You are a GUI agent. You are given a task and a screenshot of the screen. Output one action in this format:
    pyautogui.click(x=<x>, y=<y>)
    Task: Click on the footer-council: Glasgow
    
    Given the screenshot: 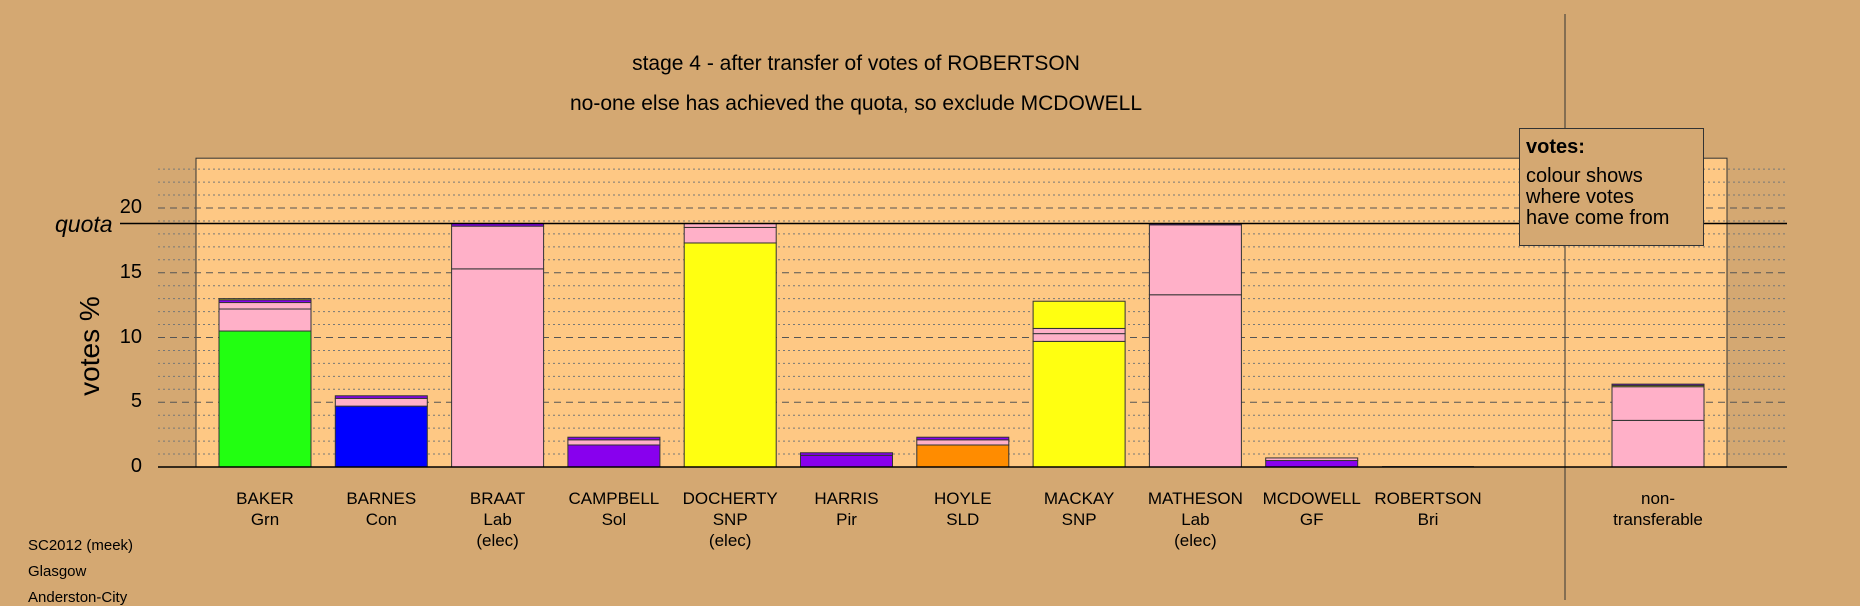 What is the action you would take?
    pyautogui.click(x=57, y=571)
    